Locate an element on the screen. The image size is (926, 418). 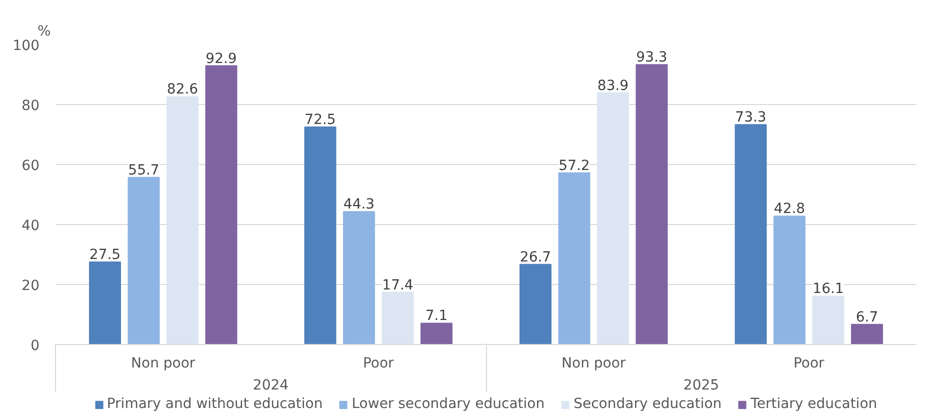
y-tick-label: 100 is located at coordinates (26, 46).